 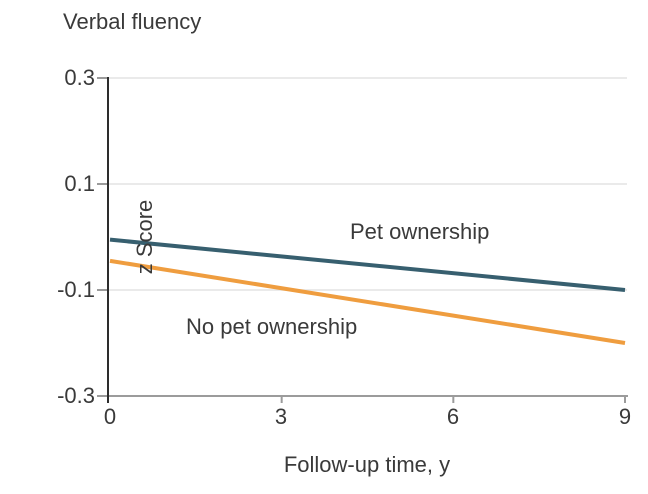 What do you see at coordinates (79, 183) in the screenshot?
I see `y-tick-label-0.1: 0.1` at bounding box center [79, 183].